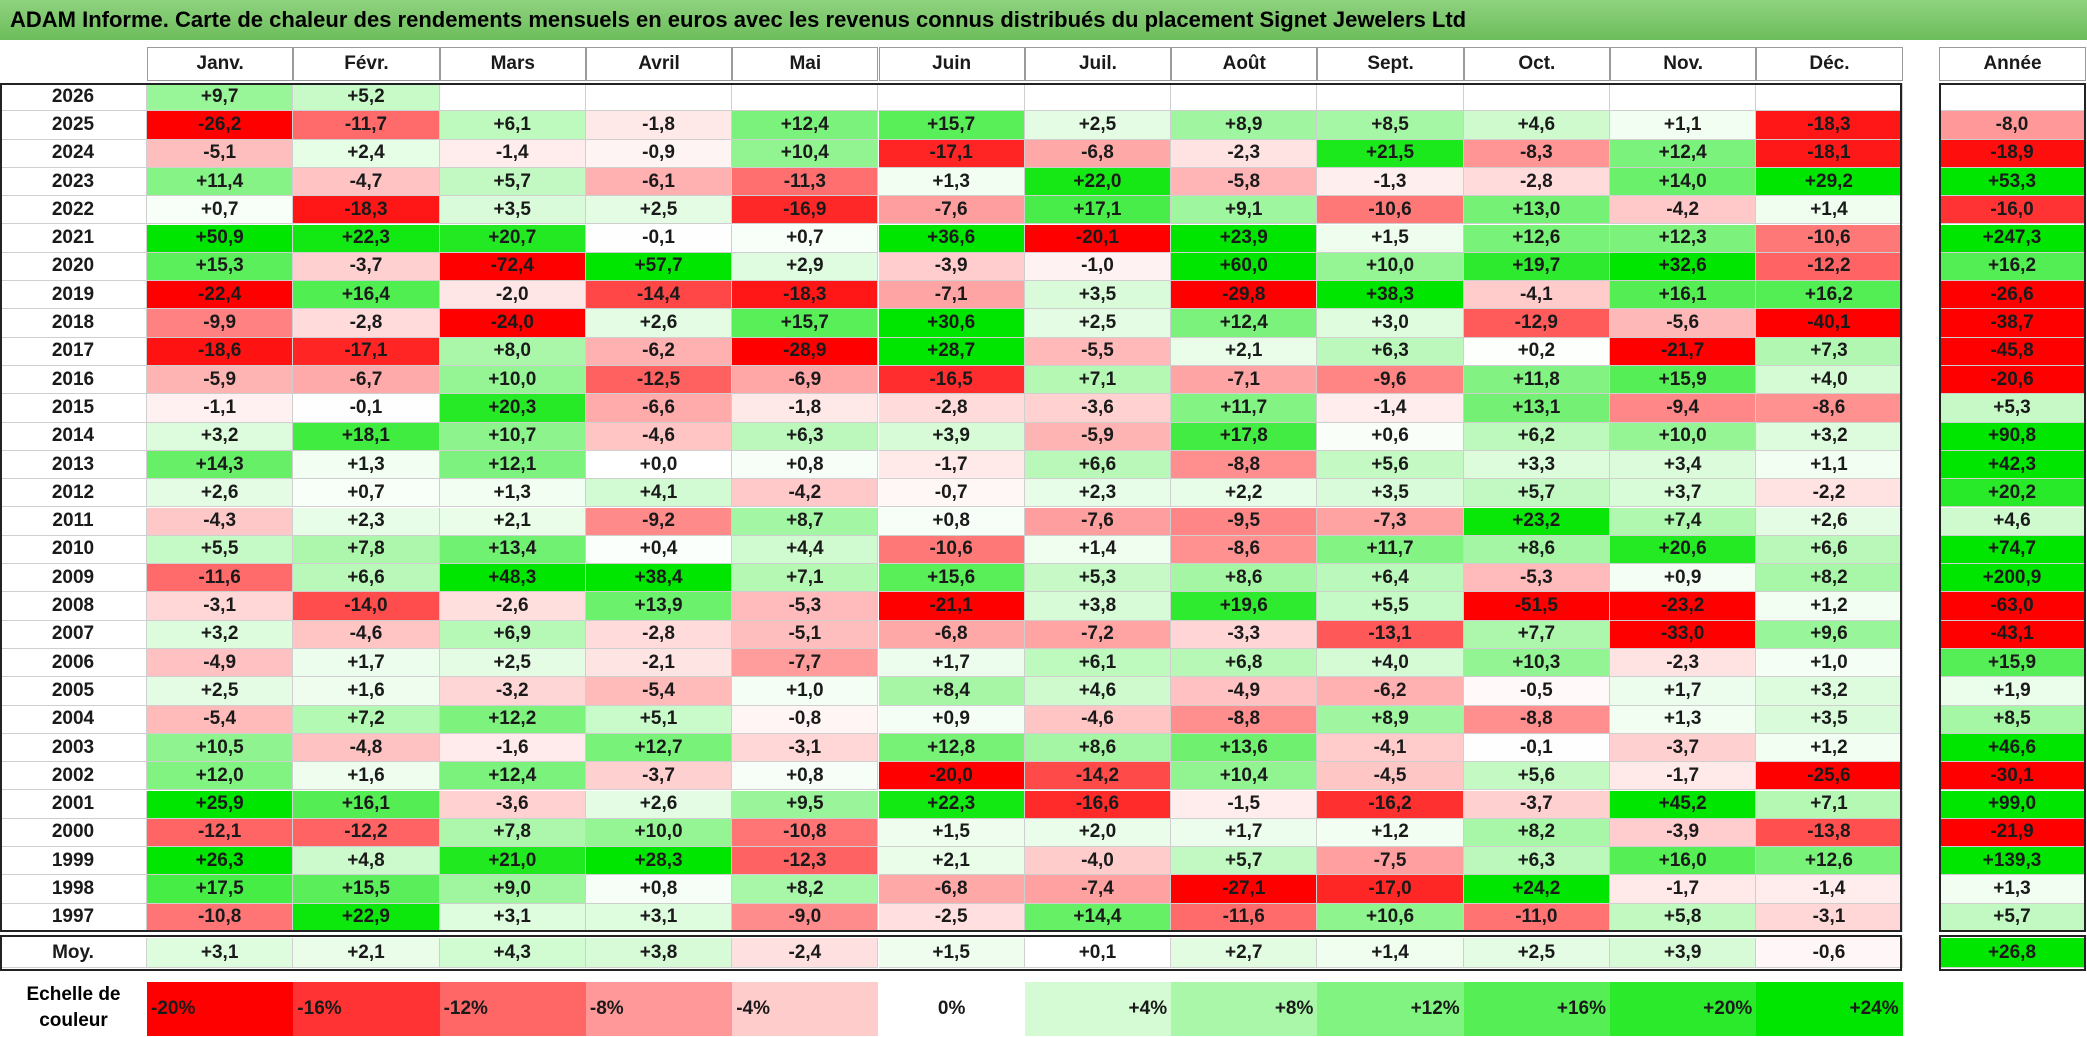 Image resolution: width=2087 pixels, height=1037 pixels. I want to click on heatmap-cell: -0,7, so click(951, 493).